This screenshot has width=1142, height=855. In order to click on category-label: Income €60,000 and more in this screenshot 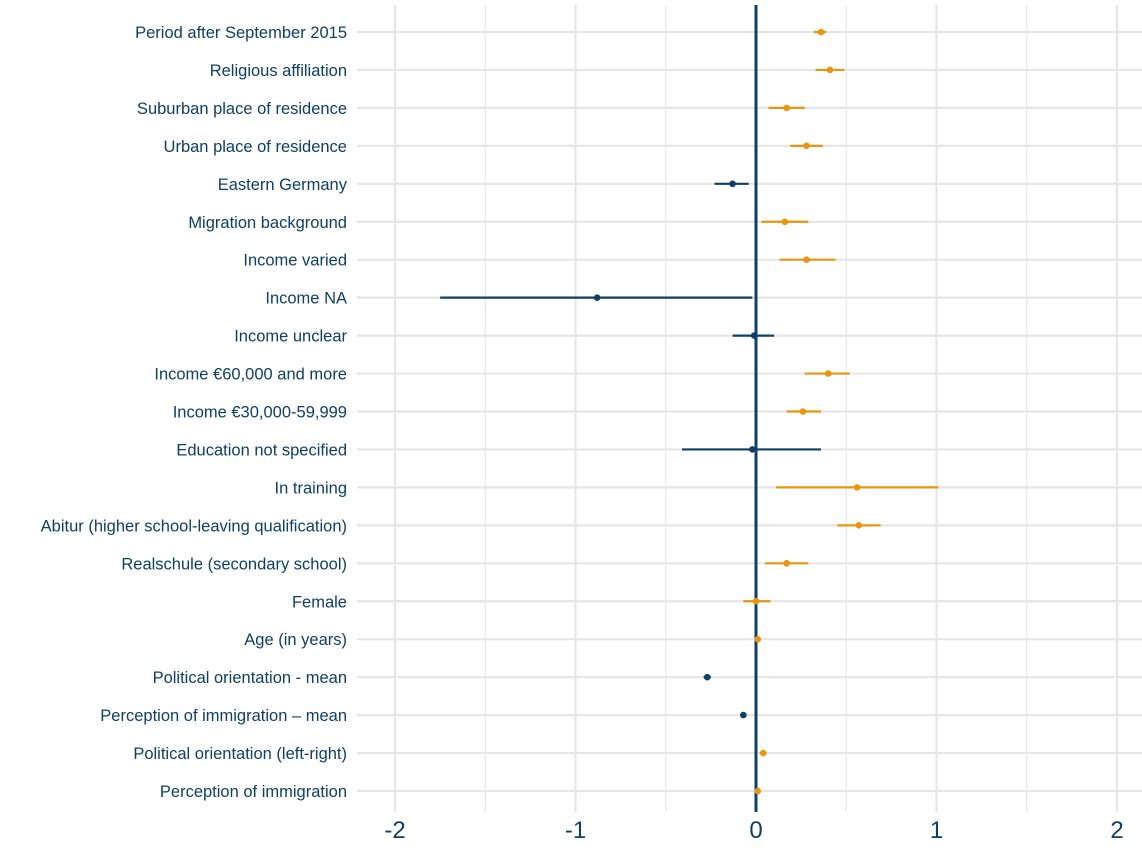, I will do `click(250, 375)`.